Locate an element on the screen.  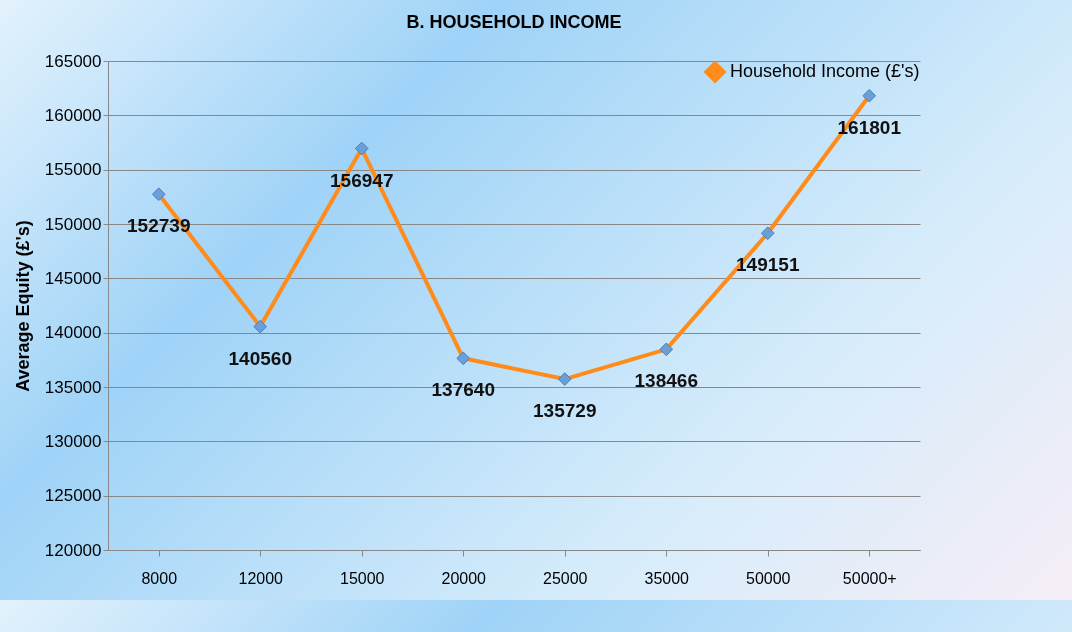
y-tick-label: 155000 is located at coordinates (73, 170).